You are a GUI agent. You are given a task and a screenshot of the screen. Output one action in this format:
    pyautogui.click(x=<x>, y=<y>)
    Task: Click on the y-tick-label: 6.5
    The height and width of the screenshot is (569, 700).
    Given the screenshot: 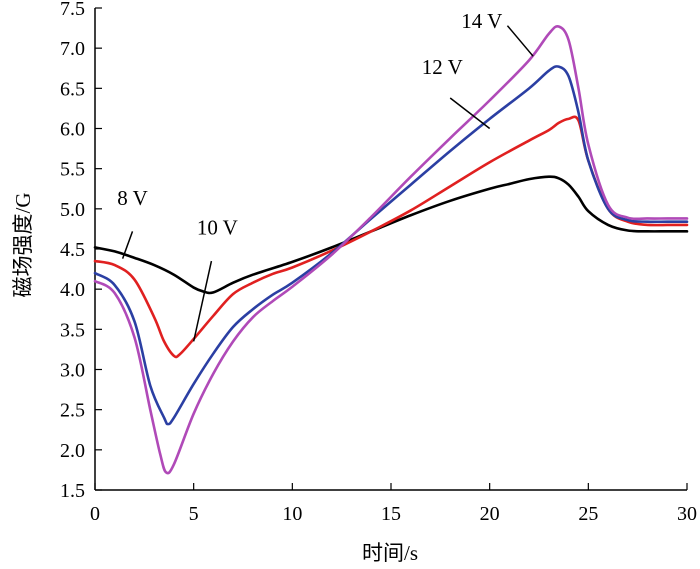 What is the action you would take?
    pyautogui.click(x=72, y=89)
    